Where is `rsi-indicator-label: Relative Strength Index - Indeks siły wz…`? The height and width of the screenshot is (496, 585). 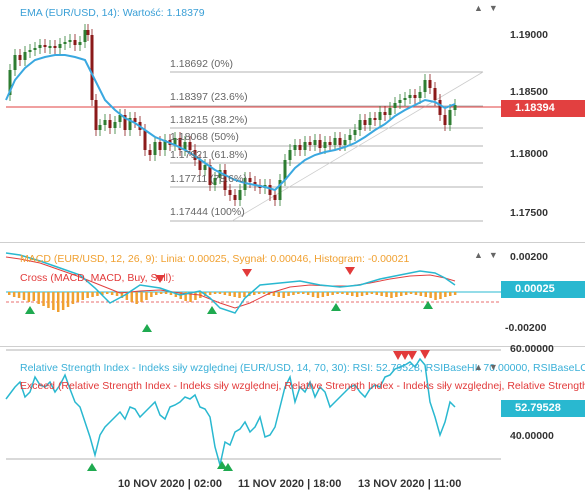
rsi-indicator-label: Relative Strength Index - Indeks siły wz… is located at coordinates (302, 368).